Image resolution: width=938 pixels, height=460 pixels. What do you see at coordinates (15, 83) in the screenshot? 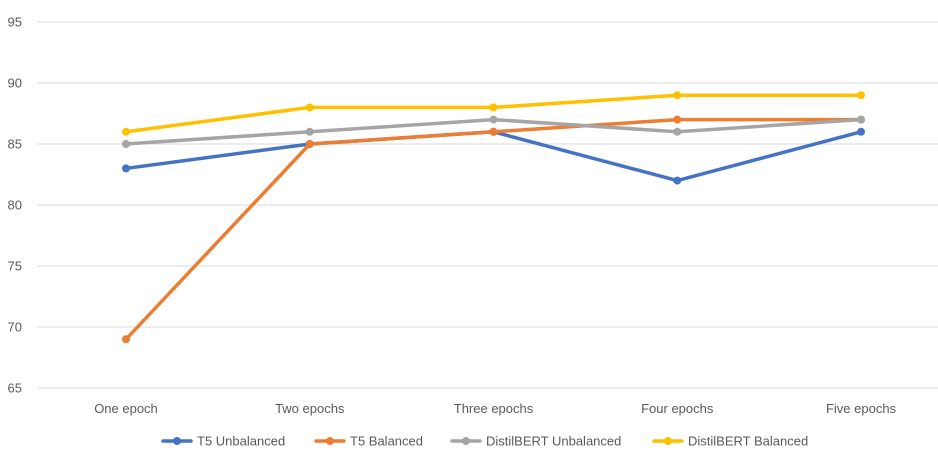
I see `y-tick-label: 90` at bounding box center [15, 83].